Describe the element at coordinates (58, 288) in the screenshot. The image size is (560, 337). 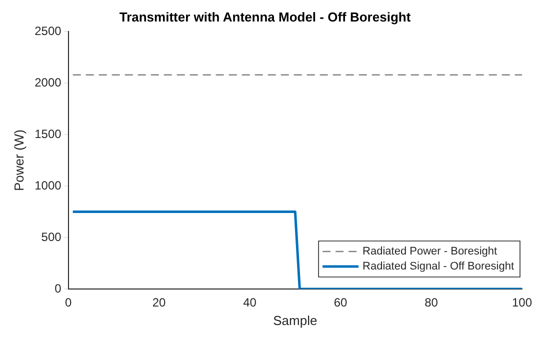
I see `y-tick-label: 0` at that location.